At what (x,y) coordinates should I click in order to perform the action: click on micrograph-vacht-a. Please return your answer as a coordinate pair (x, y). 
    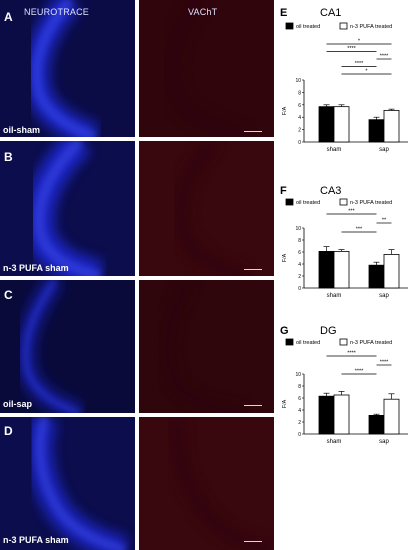
    Looking at the image, I should click on (206, 68).